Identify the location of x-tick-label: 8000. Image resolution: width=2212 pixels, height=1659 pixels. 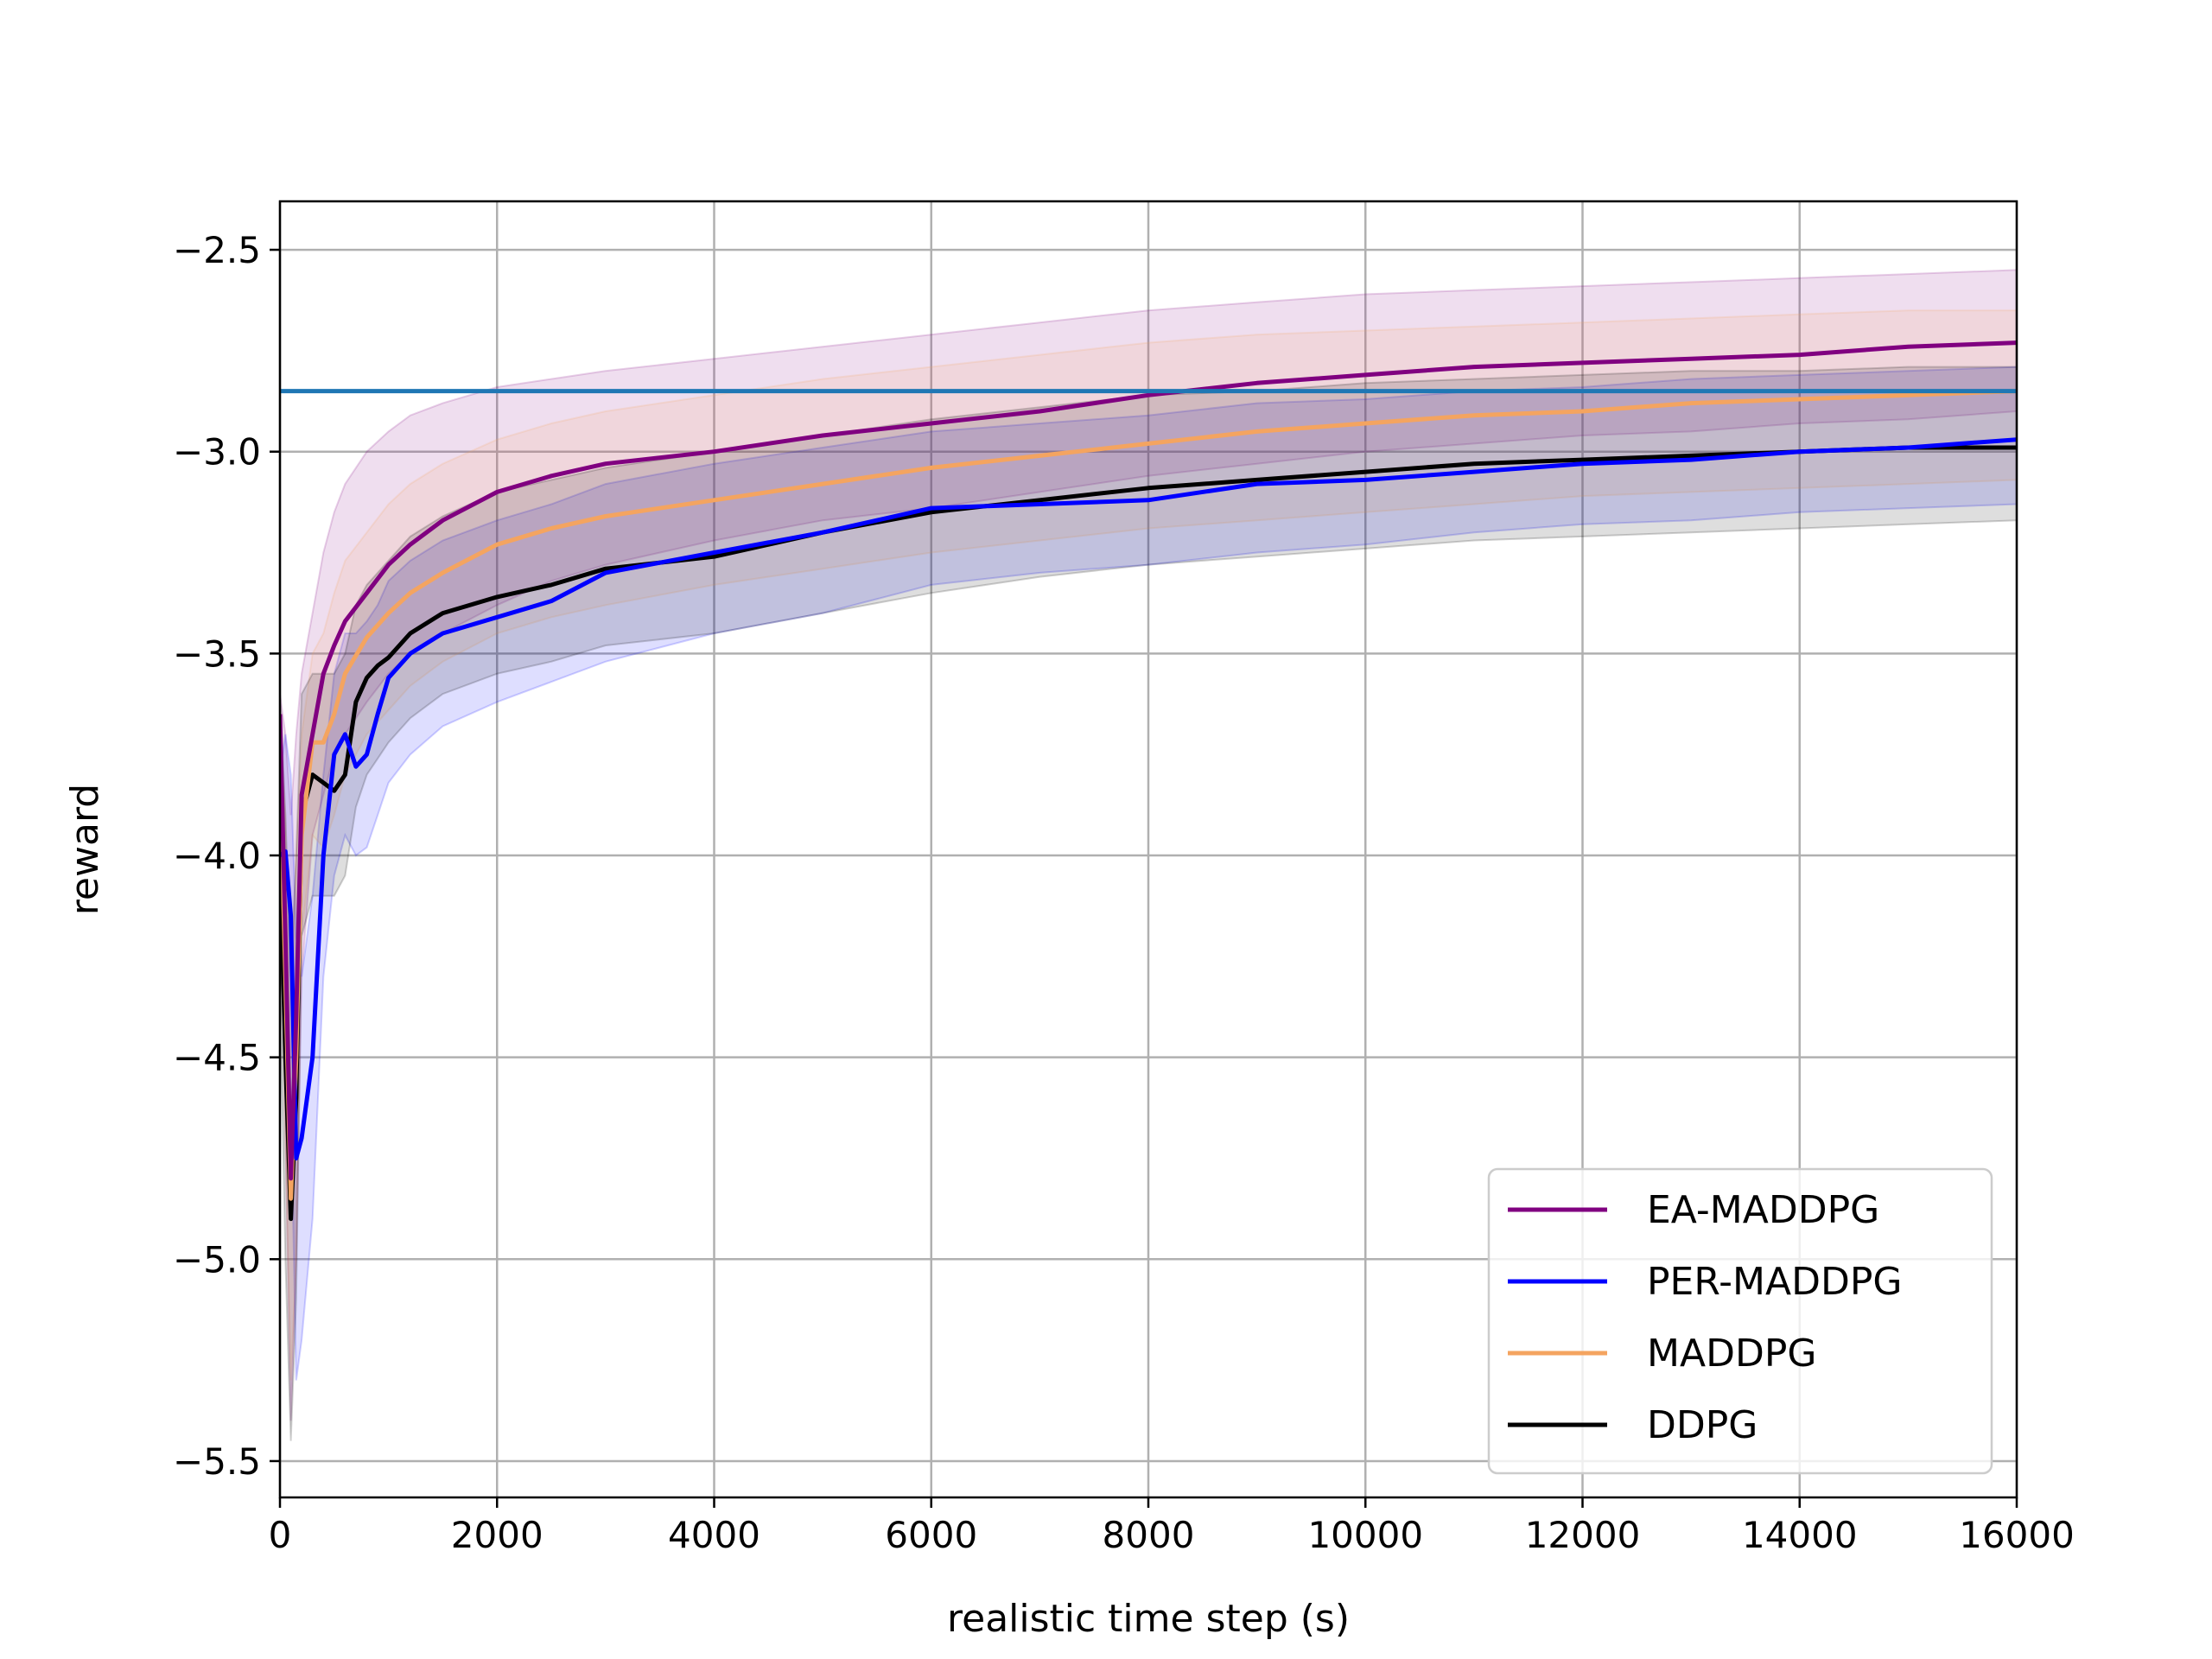
(1149, 1535).